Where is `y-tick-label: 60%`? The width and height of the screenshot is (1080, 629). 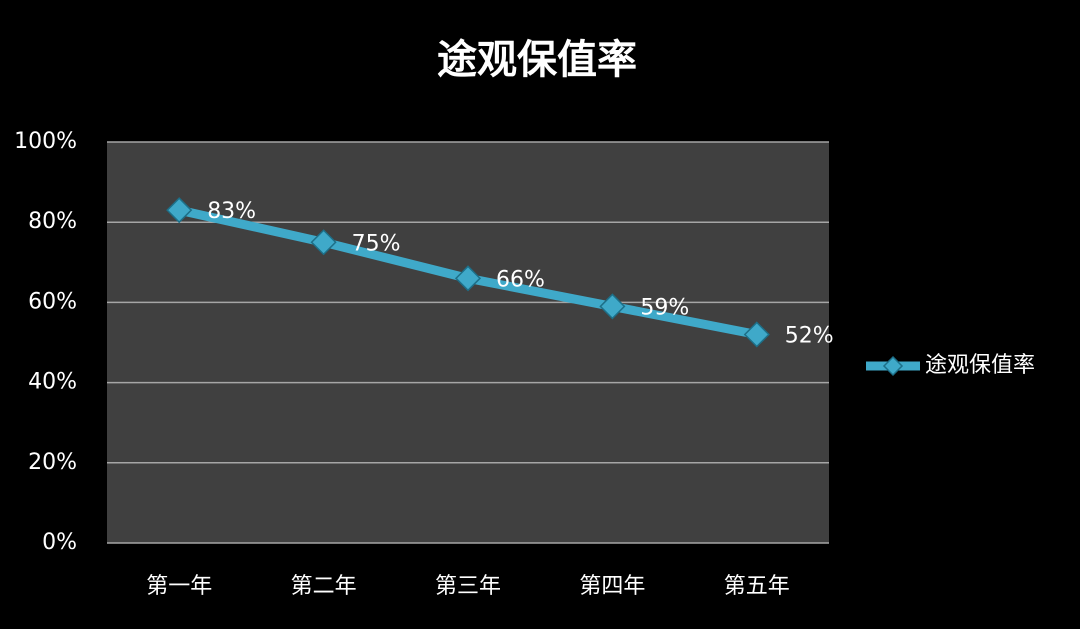 y-tick-label: 60% is located at coordinates (52, 301).